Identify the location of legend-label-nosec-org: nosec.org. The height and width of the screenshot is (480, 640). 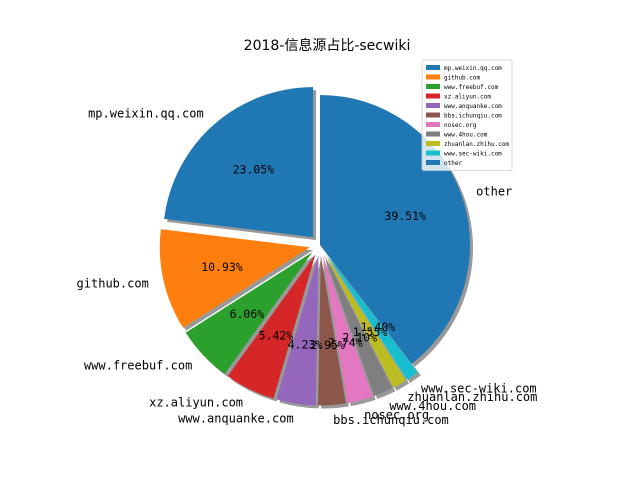
(460, 125).